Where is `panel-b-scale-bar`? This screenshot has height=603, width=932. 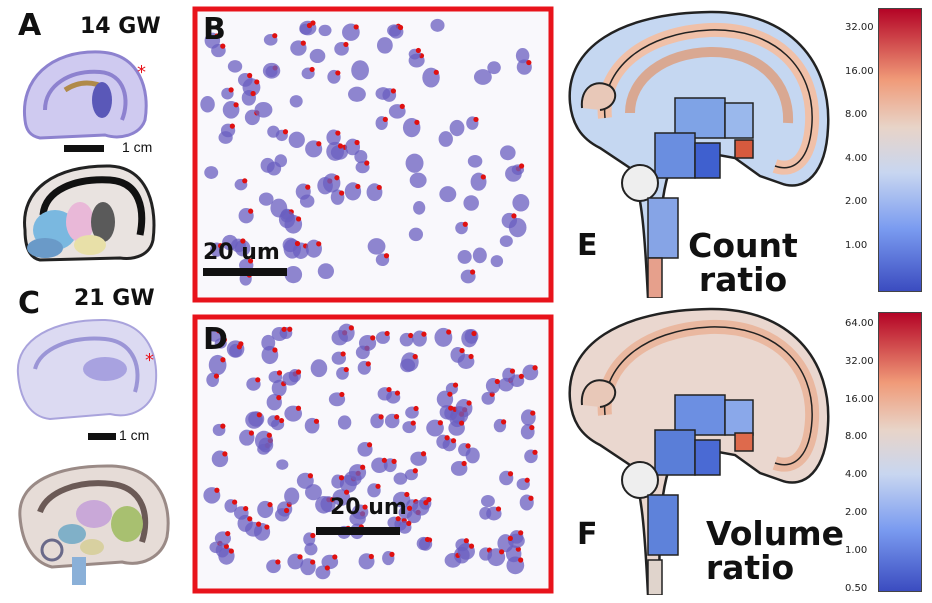
panel-b-scale-bar is located at coordinates (245, 272).